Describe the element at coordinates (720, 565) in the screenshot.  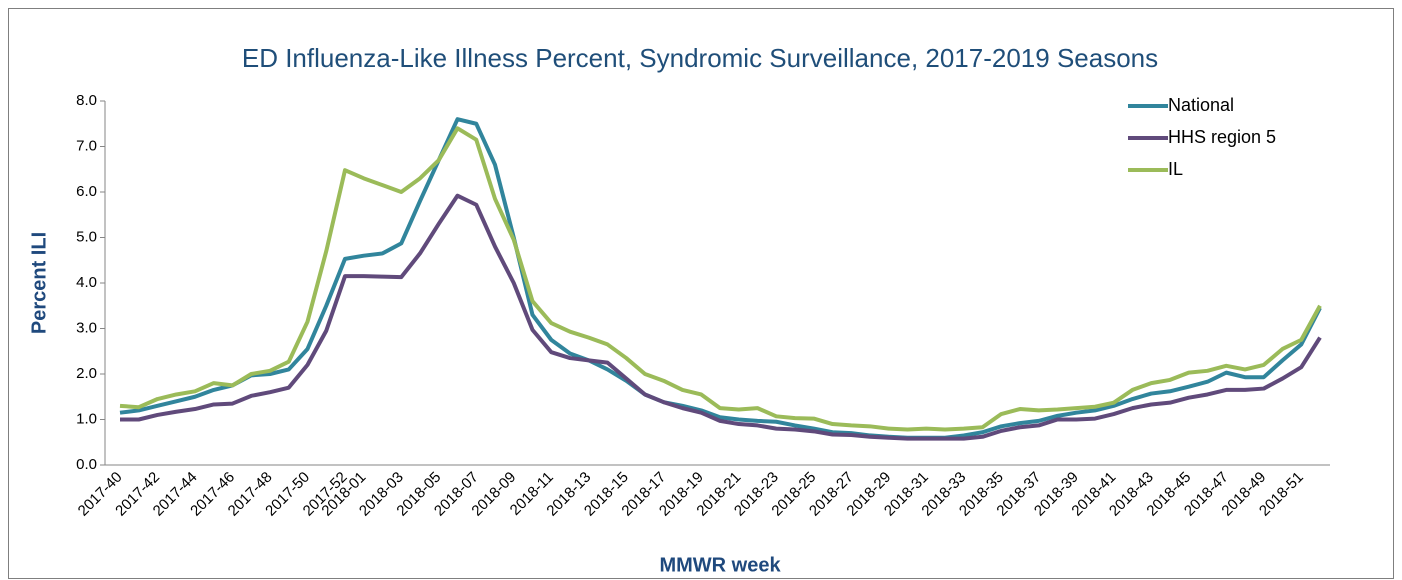
I see `x-axis-title: MMWR week` at that location.